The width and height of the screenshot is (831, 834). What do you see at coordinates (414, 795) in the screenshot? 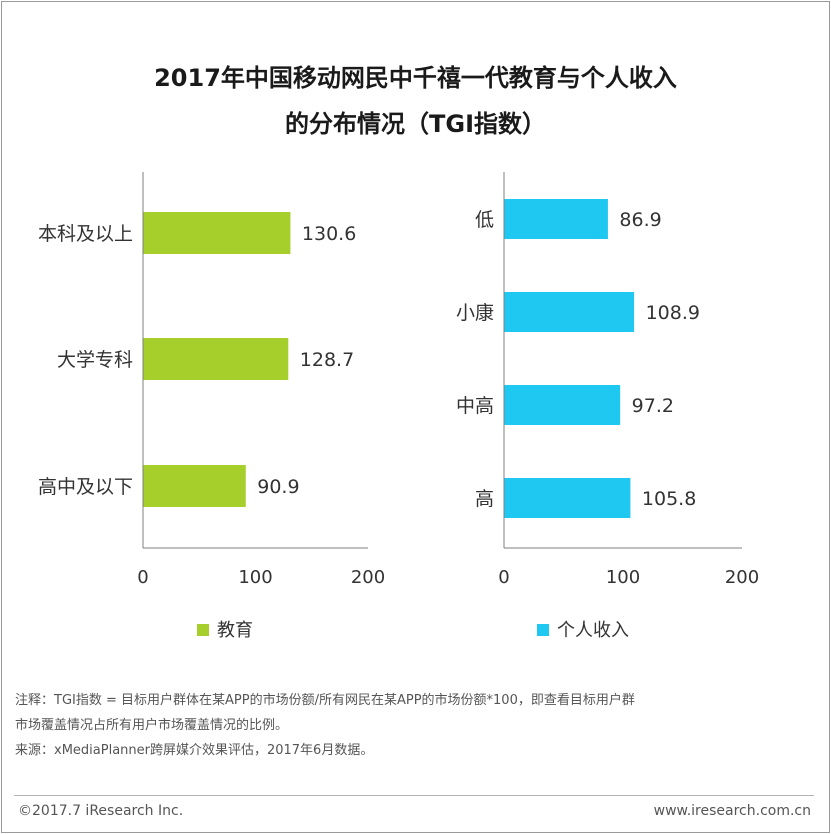
I see `footer-divider` at bounding box center [414, 795].